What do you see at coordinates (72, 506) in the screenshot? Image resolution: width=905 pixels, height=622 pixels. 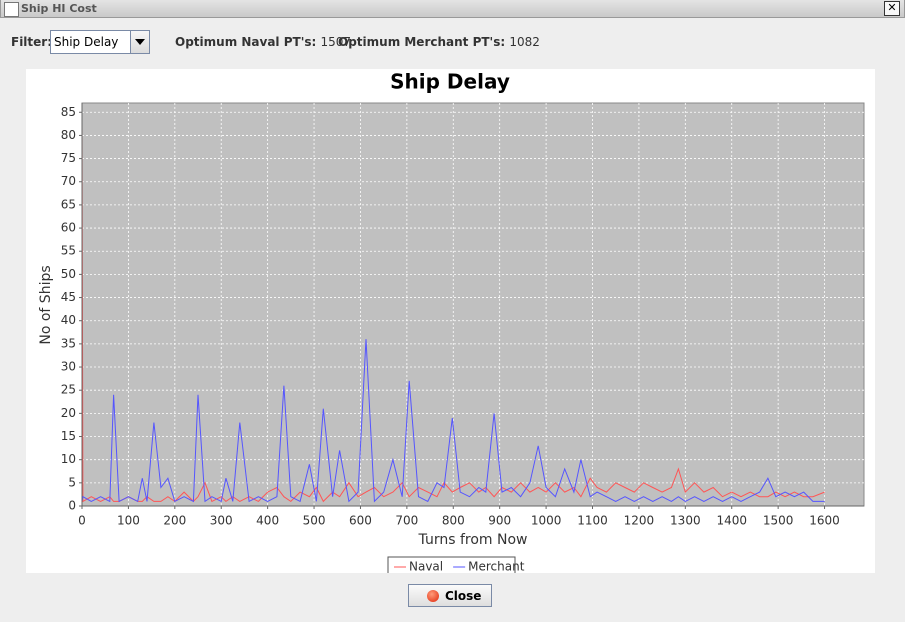 I see `y-tick-label: 0` at bounding box center [72, 506].